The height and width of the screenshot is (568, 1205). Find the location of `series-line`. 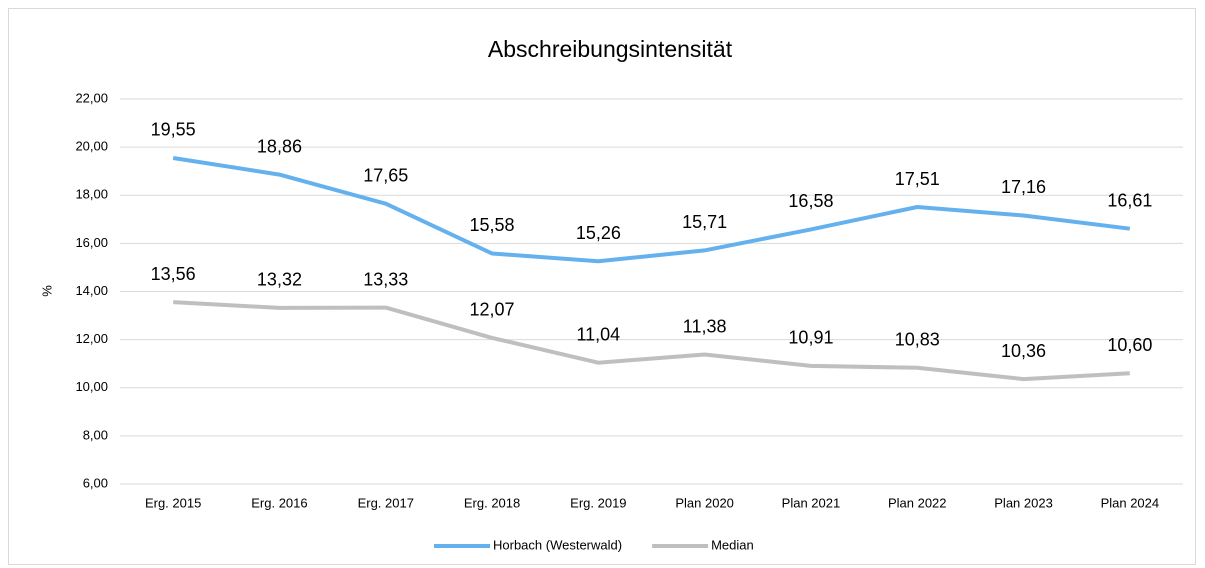

series-line is located at coordinates (651, 341).